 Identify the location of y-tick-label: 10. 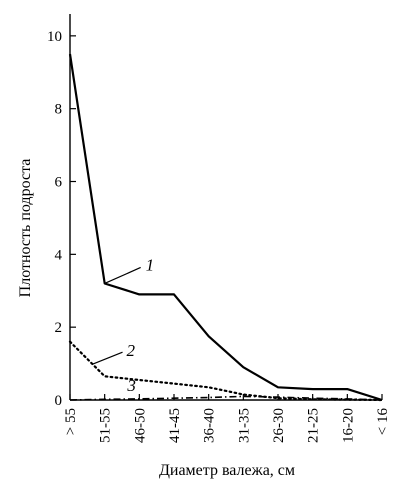
(54, 37).